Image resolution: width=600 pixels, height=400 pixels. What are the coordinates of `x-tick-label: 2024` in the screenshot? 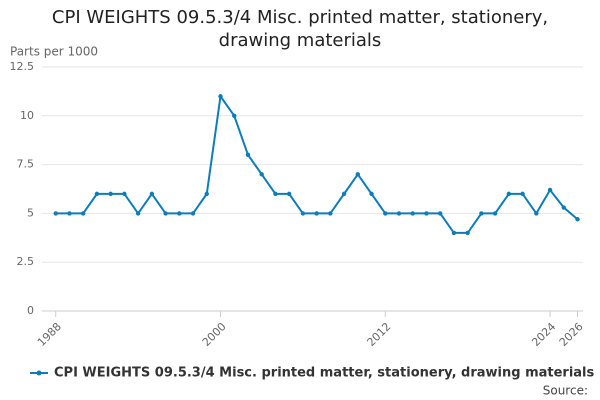 It's located at (543, 334).